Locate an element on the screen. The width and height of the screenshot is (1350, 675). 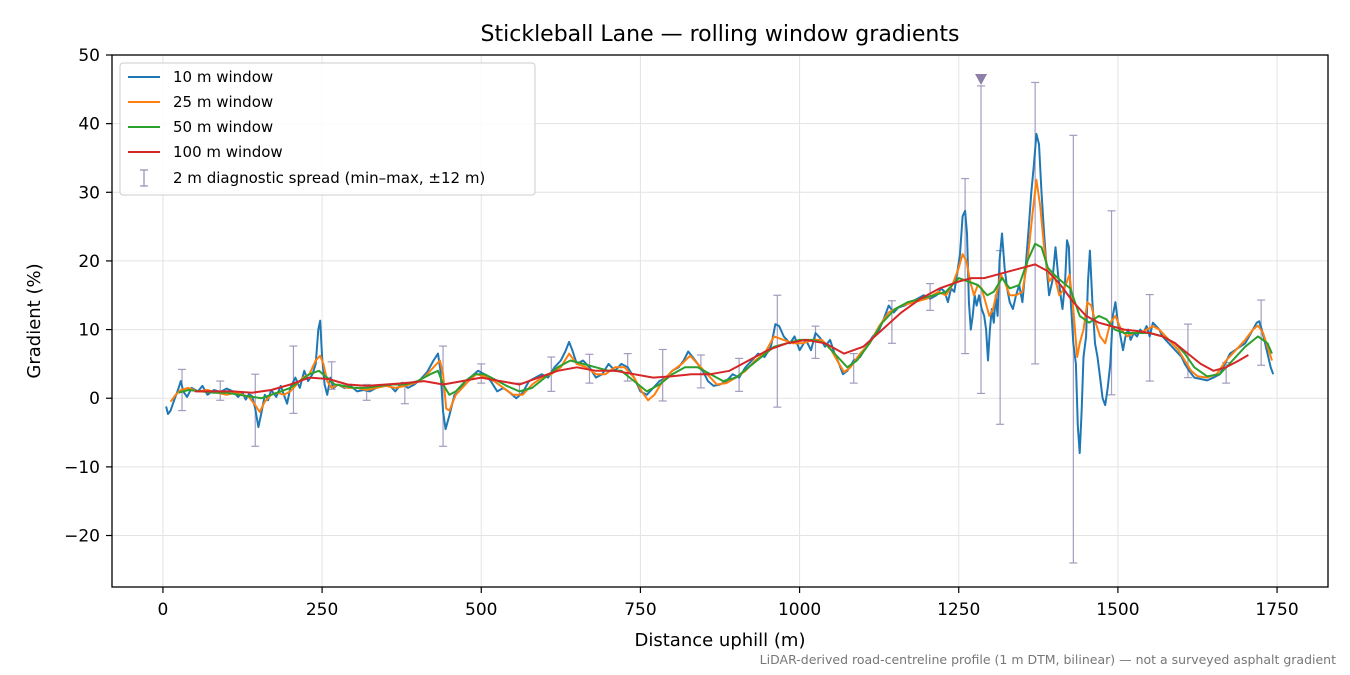
y-tick-label: 30 is located at coordinates (89, 193).